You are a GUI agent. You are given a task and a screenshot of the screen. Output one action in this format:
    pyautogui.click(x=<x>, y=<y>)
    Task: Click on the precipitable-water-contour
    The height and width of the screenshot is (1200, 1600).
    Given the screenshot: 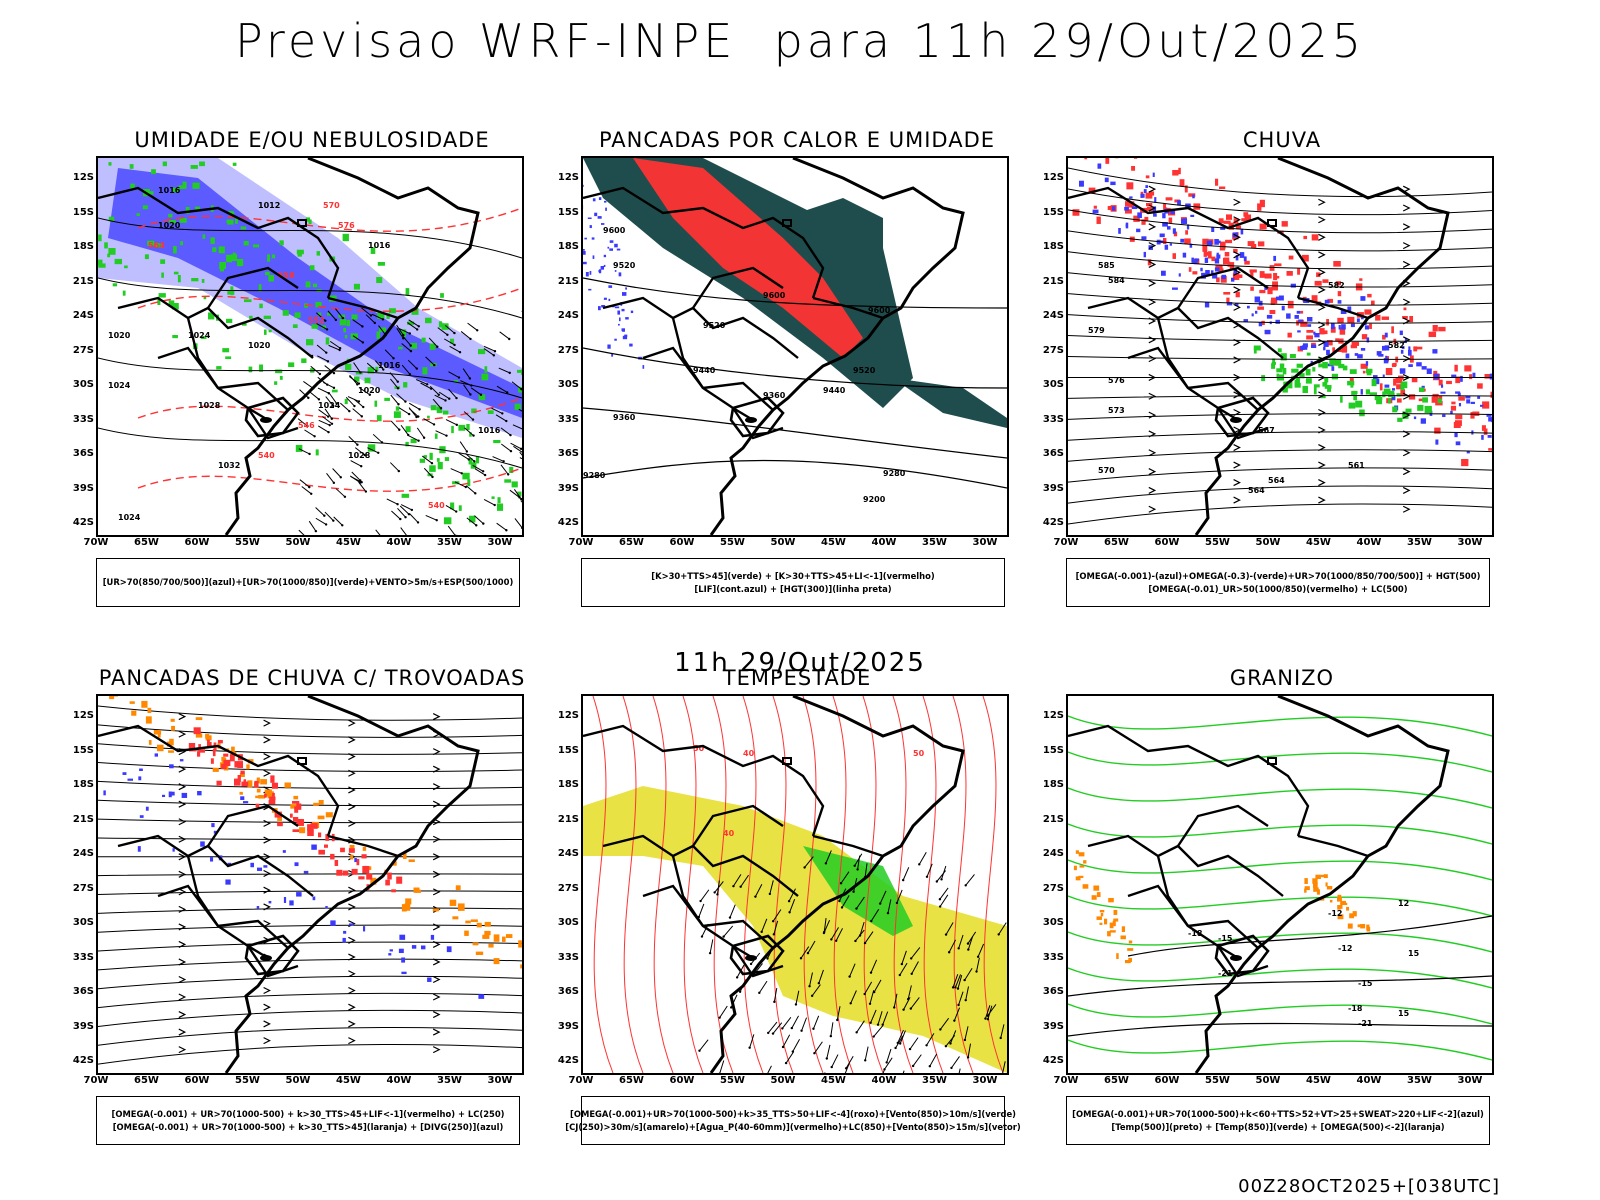 What is the action you would take?
    pyautogui.click(x=843, y=884)
    